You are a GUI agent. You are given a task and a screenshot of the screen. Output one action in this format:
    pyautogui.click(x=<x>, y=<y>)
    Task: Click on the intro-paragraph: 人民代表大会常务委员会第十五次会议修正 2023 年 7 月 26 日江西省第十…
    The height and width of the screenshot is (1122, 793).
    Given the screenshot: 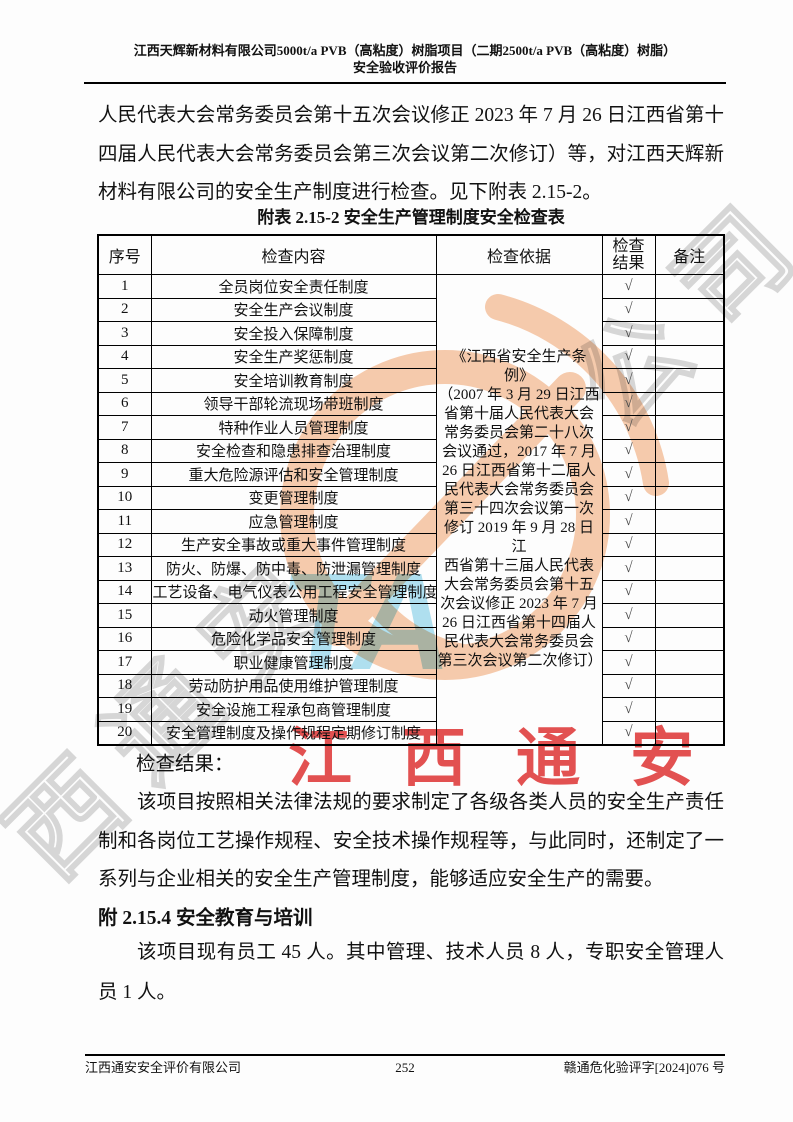 What is the action you would take?
    pyautogui.click(x=411, y=154)
    